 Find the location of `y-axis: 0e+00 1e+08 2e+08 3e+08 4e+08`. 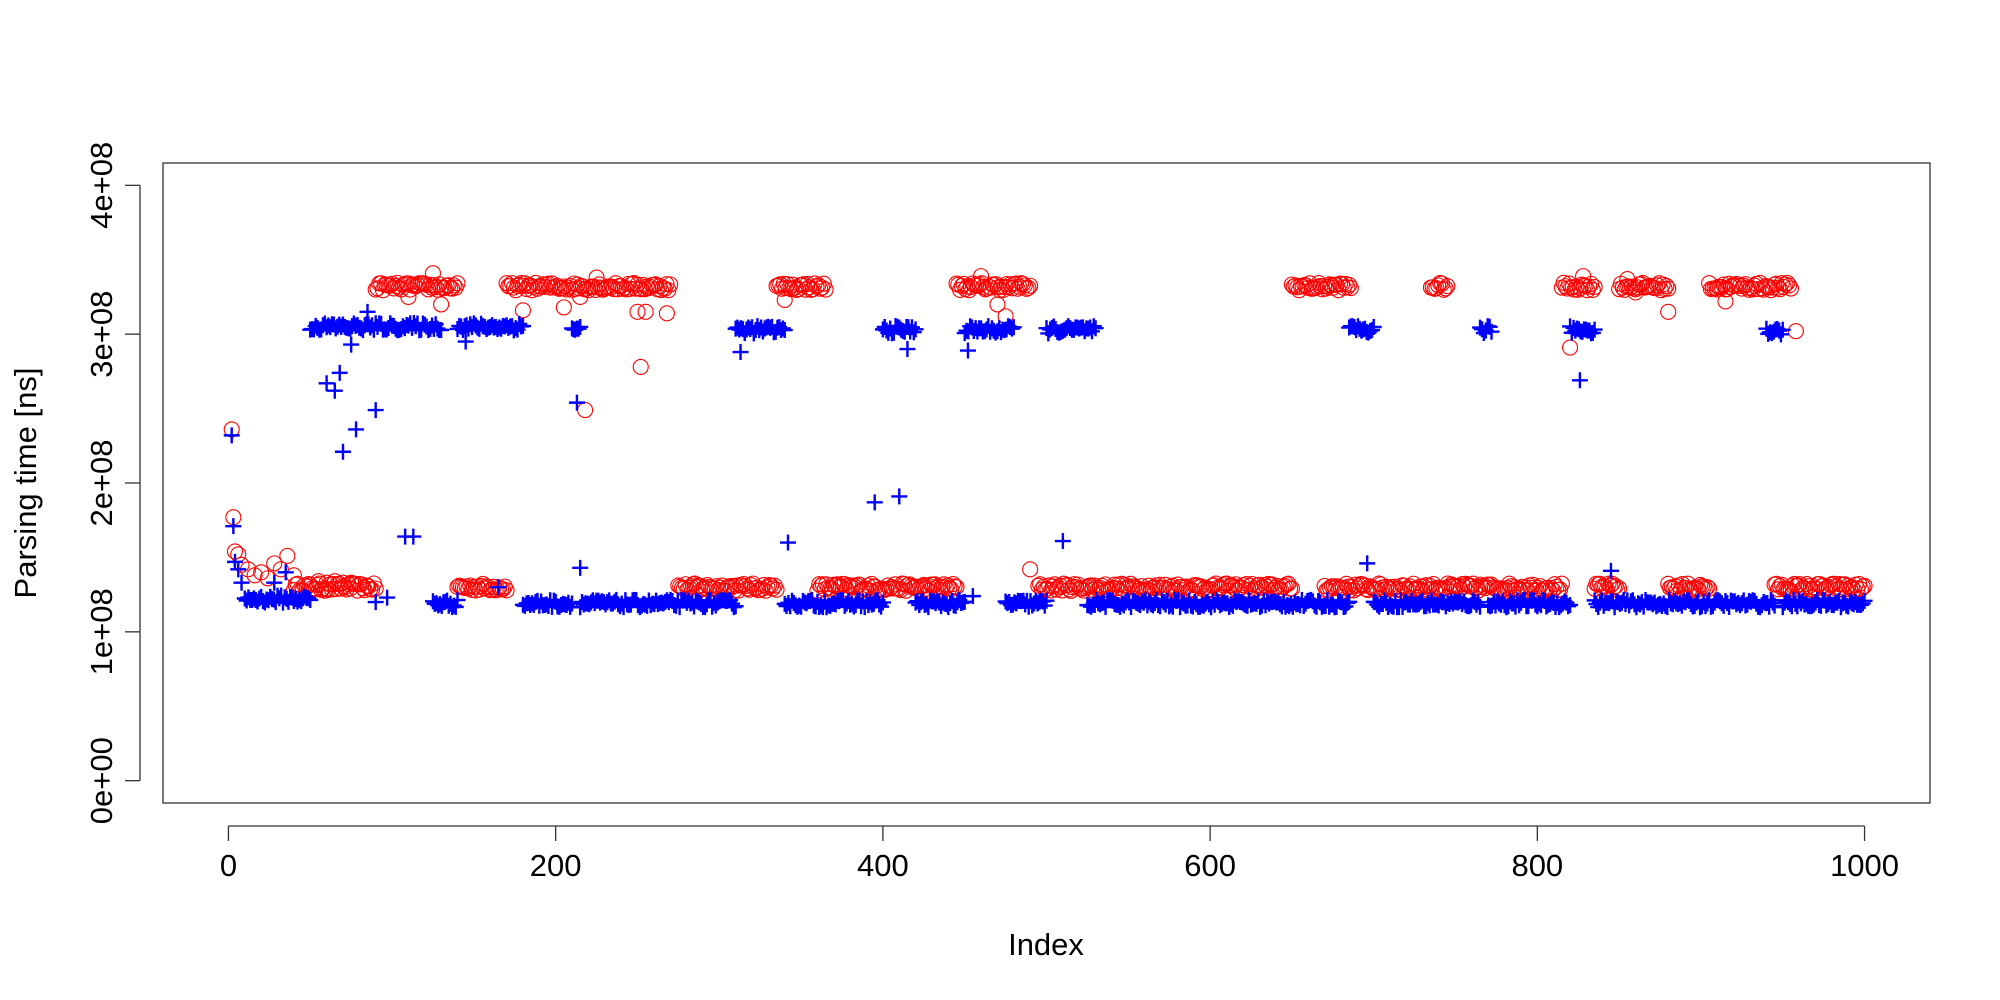

y-axis: 0e+00 1e+08 2e+08 3e+08 4e+08 is located at coordinates (112, 483).